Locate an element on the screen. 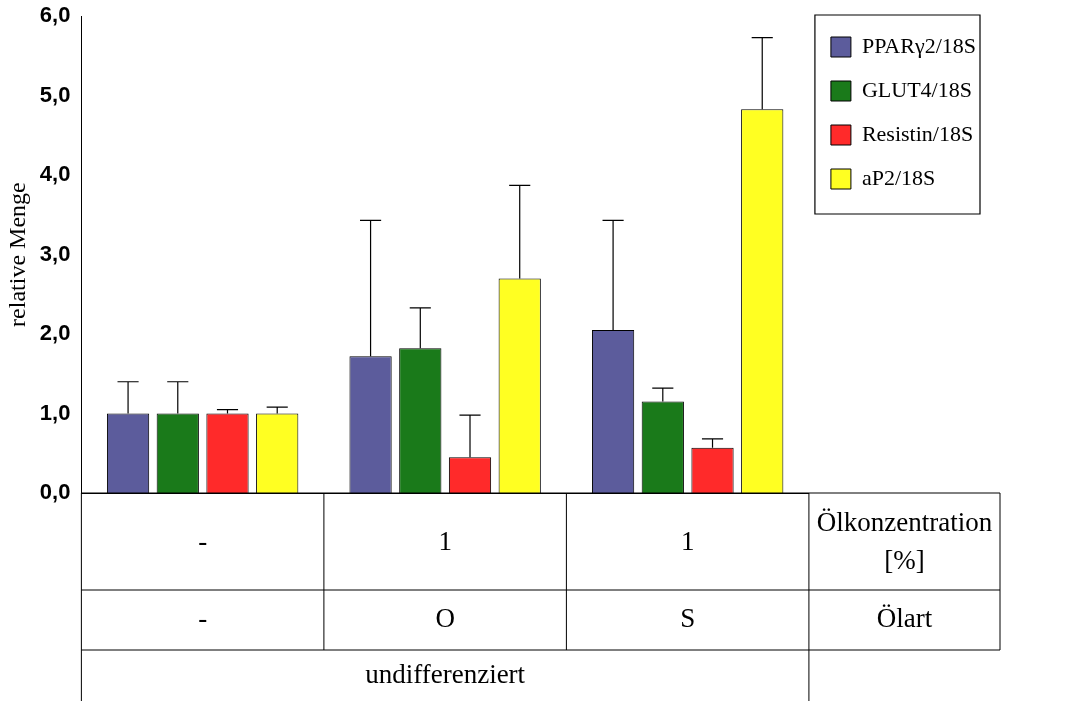 The width and height of the screenshot is (1086, 702). y-tick-label: 5,0 is located at coordinates (55, 94).